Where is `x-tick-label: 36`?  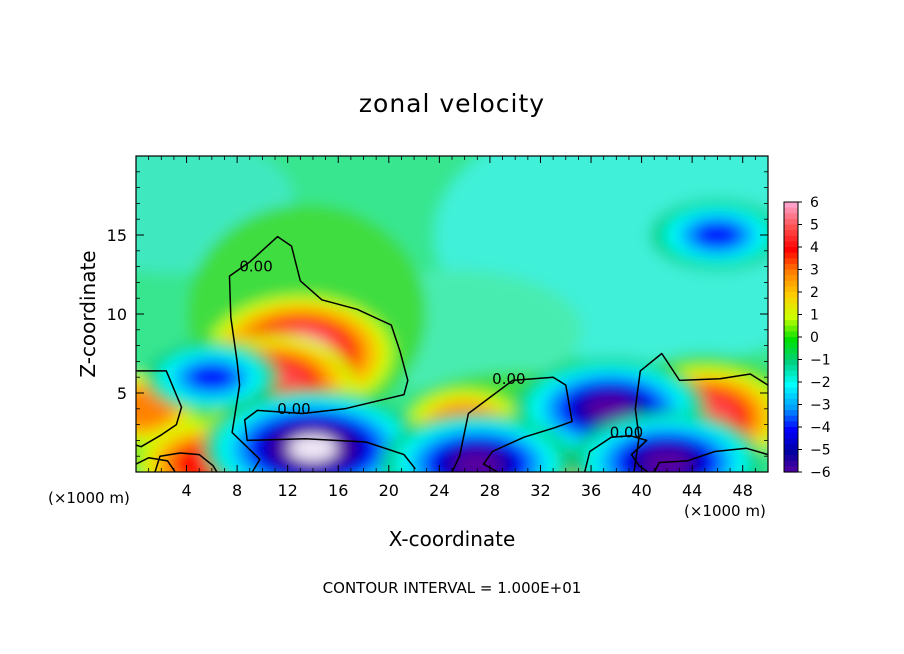 x-tick-label: 36 is located at coordinates (591, 490).